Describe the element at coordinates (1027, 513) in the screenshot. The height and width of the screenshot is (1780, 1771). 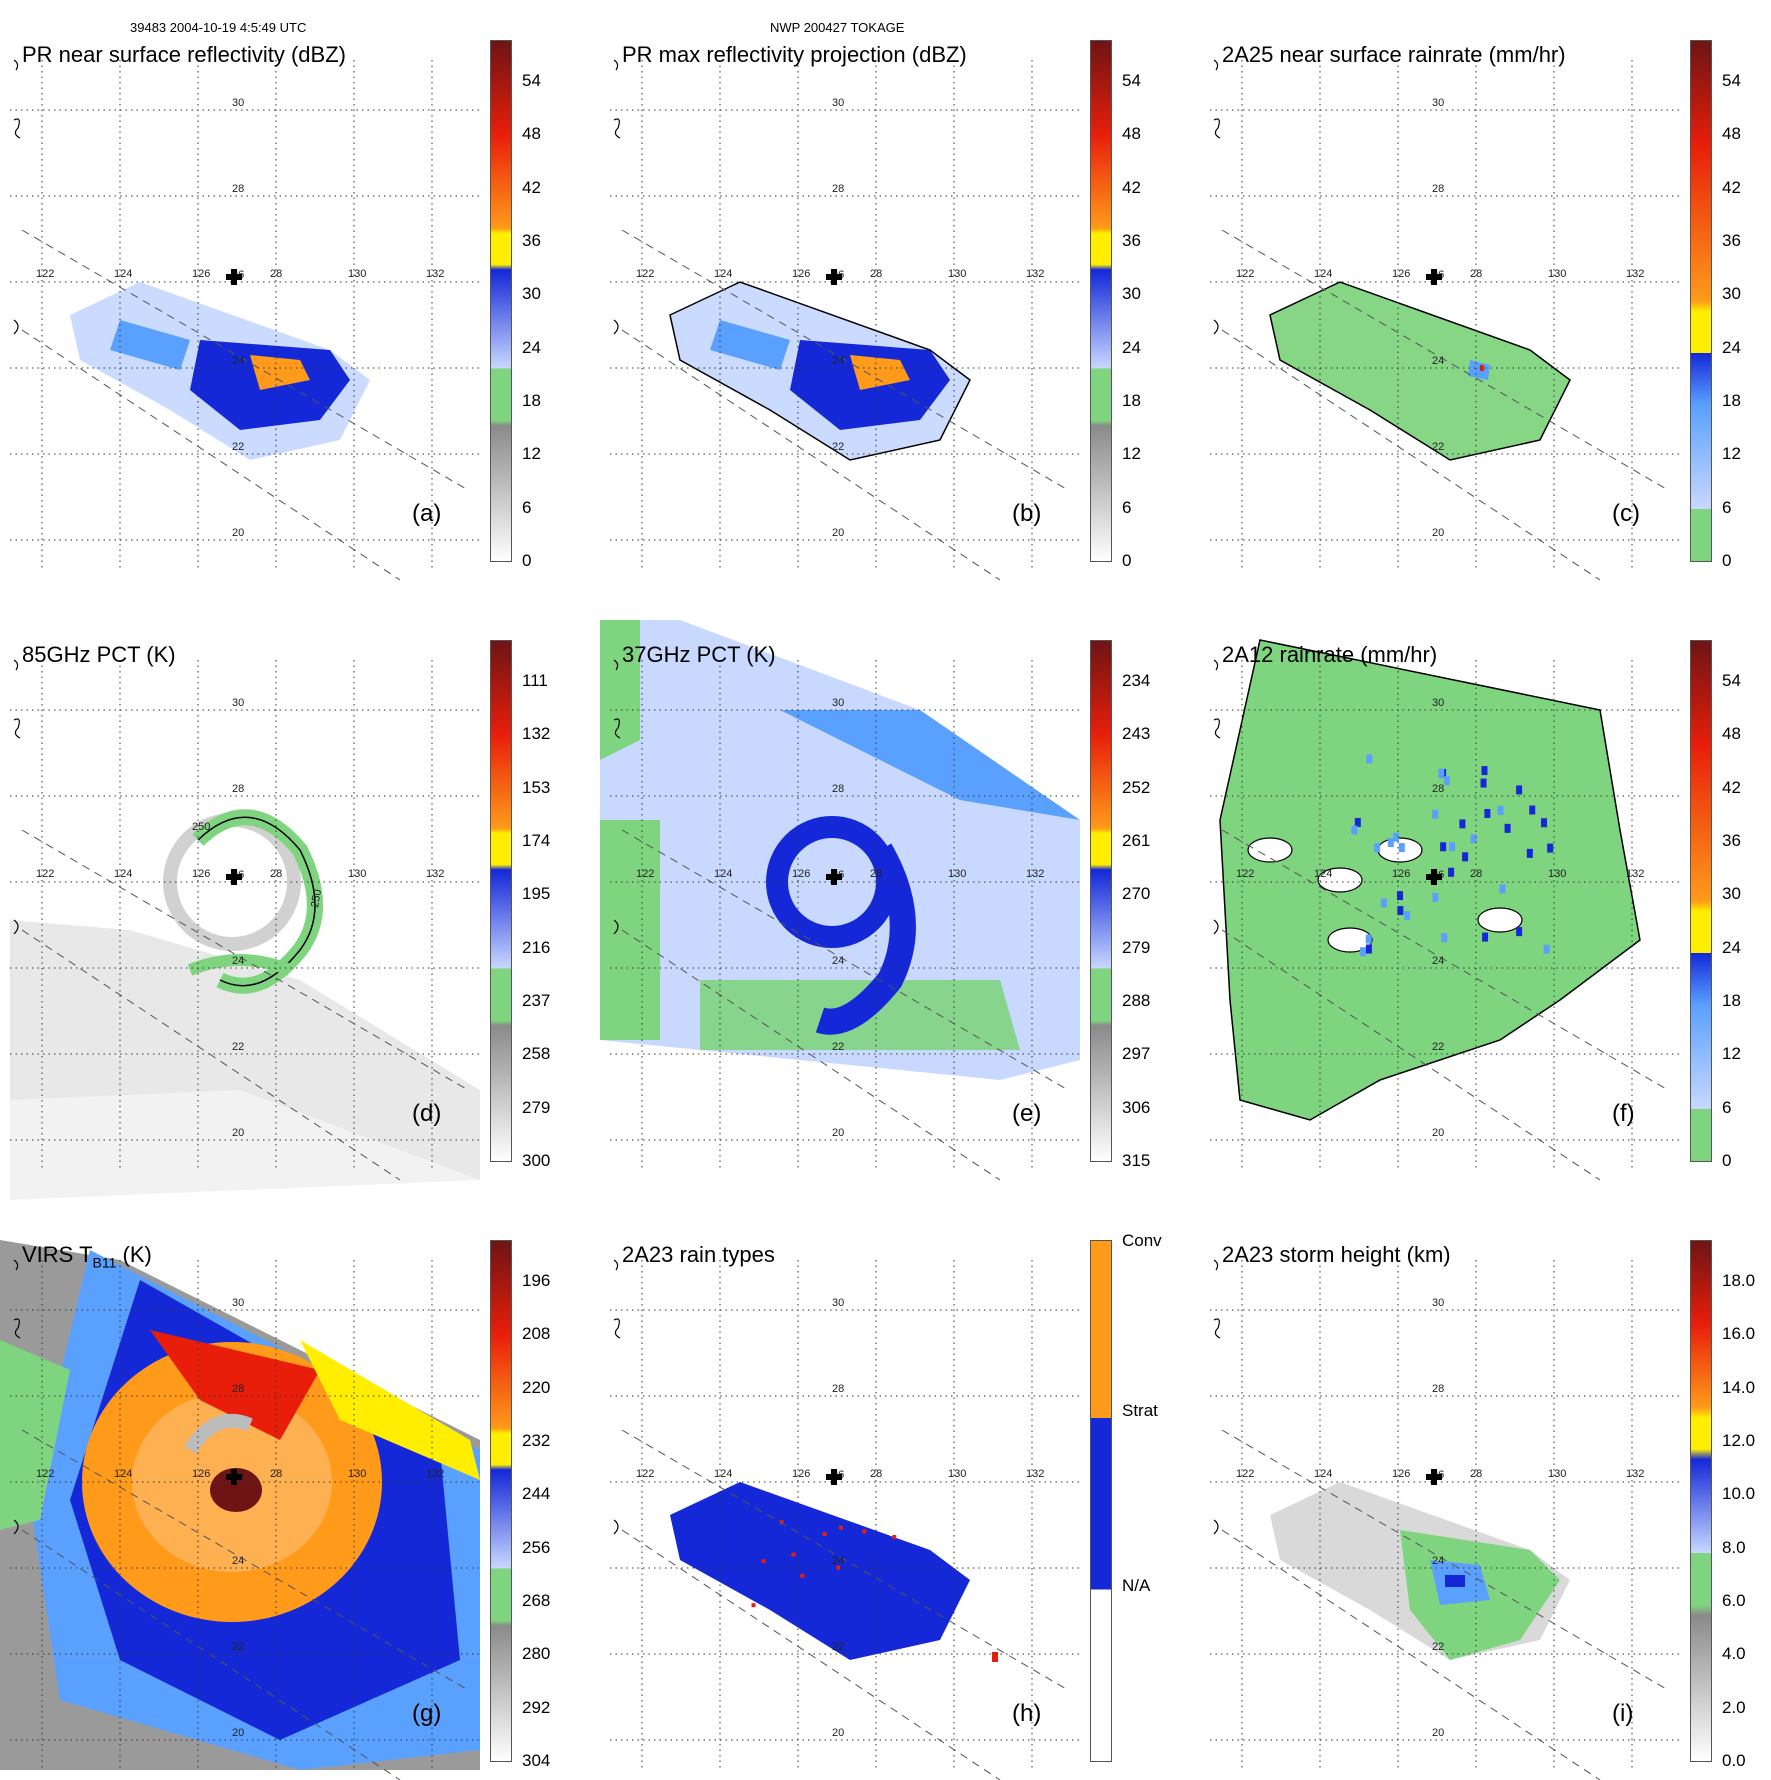
I see `panel-letter: (b)` at that location.